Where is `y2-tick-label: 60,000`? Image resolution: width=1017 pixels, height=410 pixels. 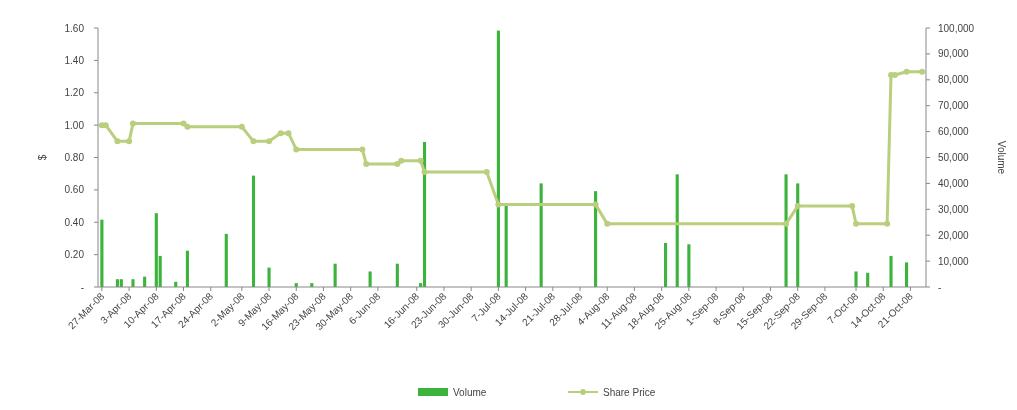
y2-tick-label: 60,000 is located at coordinates (954, 132).